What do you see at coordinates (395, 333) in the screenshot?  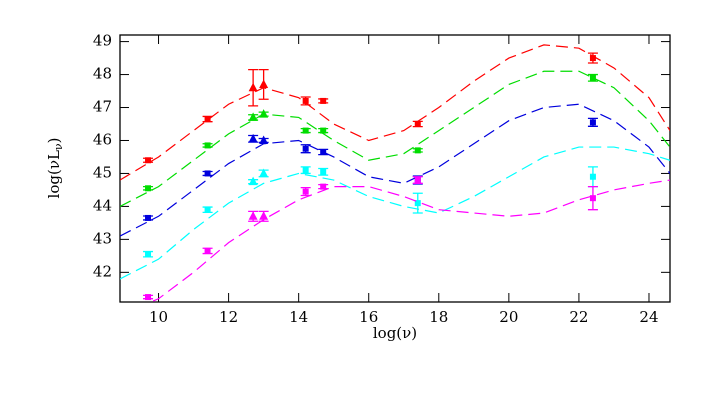 I see `x-axis-label: log(ν)` at bounding box center [395, 333].